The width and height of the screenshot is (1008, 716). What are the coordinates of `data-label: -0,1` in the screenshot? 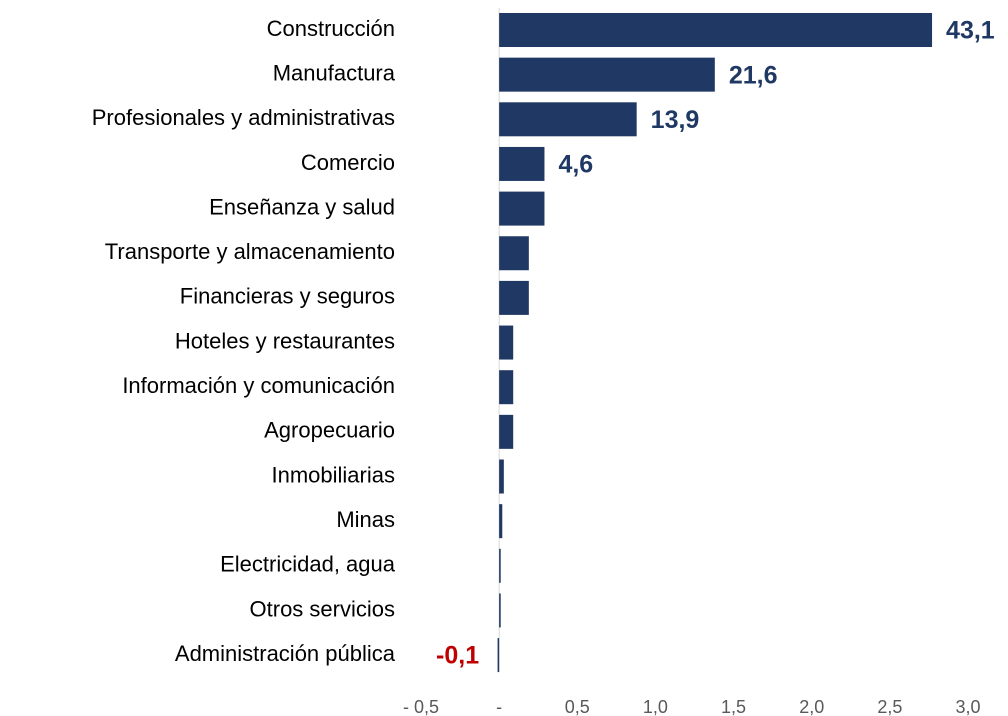 It's located at (457, 656).